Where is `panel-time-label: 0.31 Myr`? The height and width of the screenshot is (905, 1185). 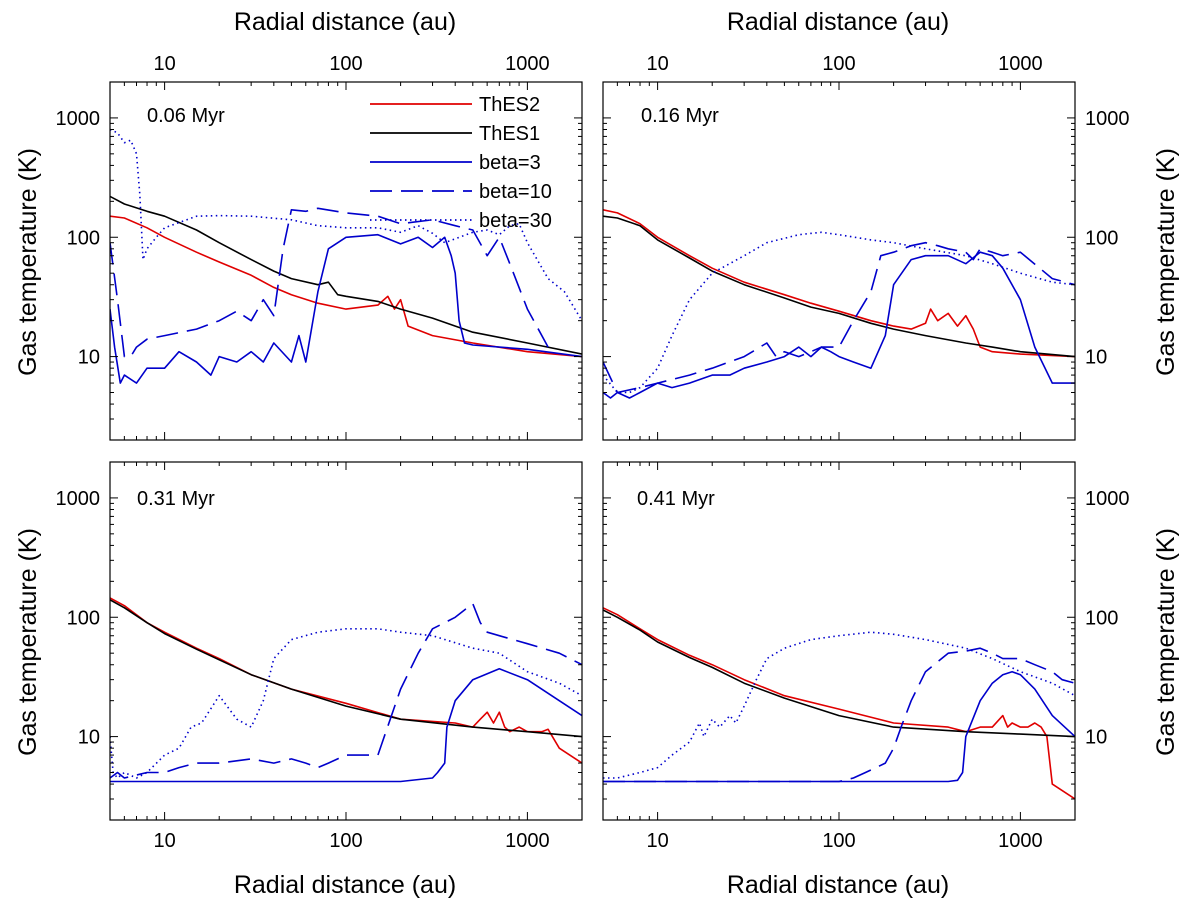
panel-time-label: 0.31 Myr is located at coordinates (176, 499).